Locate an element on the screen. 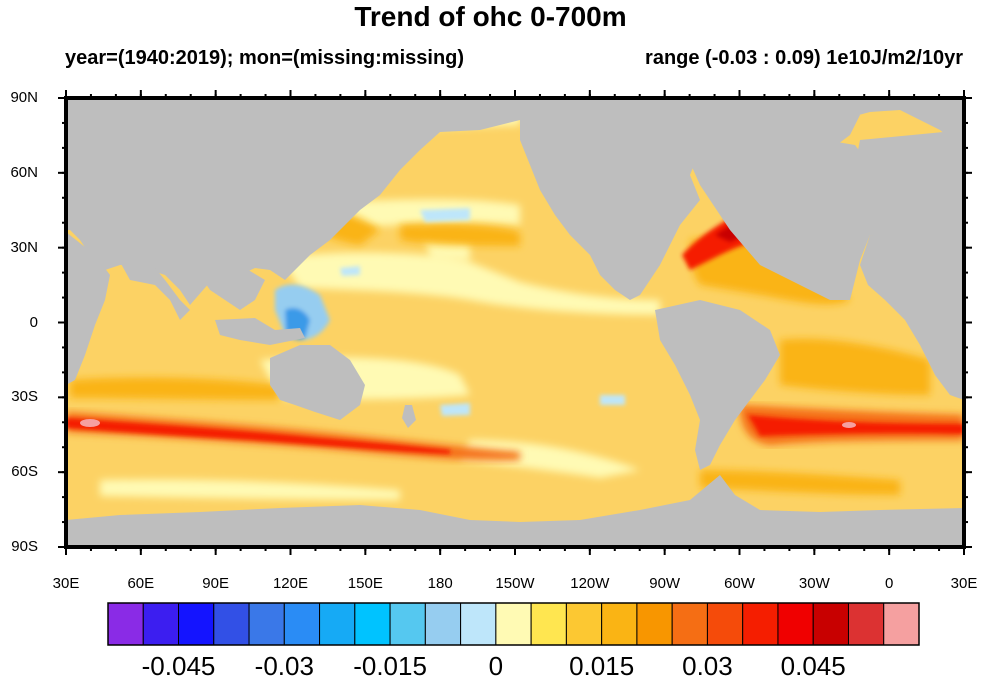 Image resolution: width=981 pixels, height=681 pixels. land-indonesia is located at coordinates (260, 331).